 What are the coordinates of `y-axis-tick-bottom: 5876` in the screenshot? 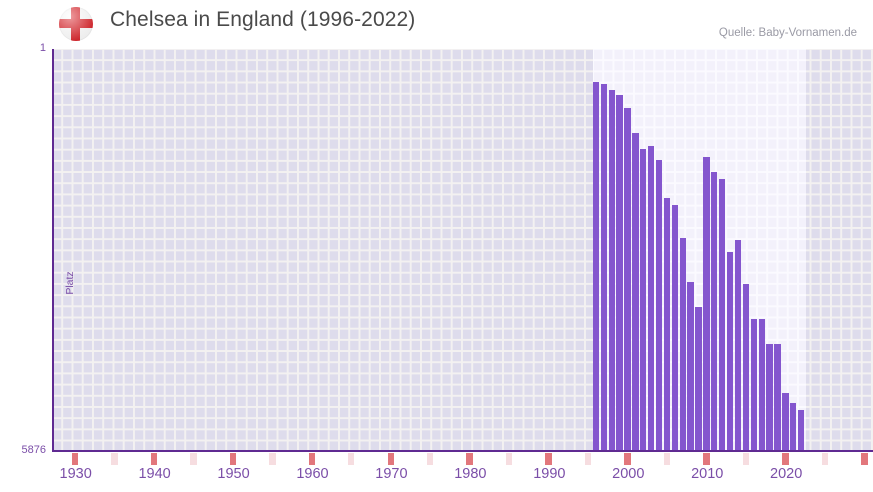 It's located at (33, 450).